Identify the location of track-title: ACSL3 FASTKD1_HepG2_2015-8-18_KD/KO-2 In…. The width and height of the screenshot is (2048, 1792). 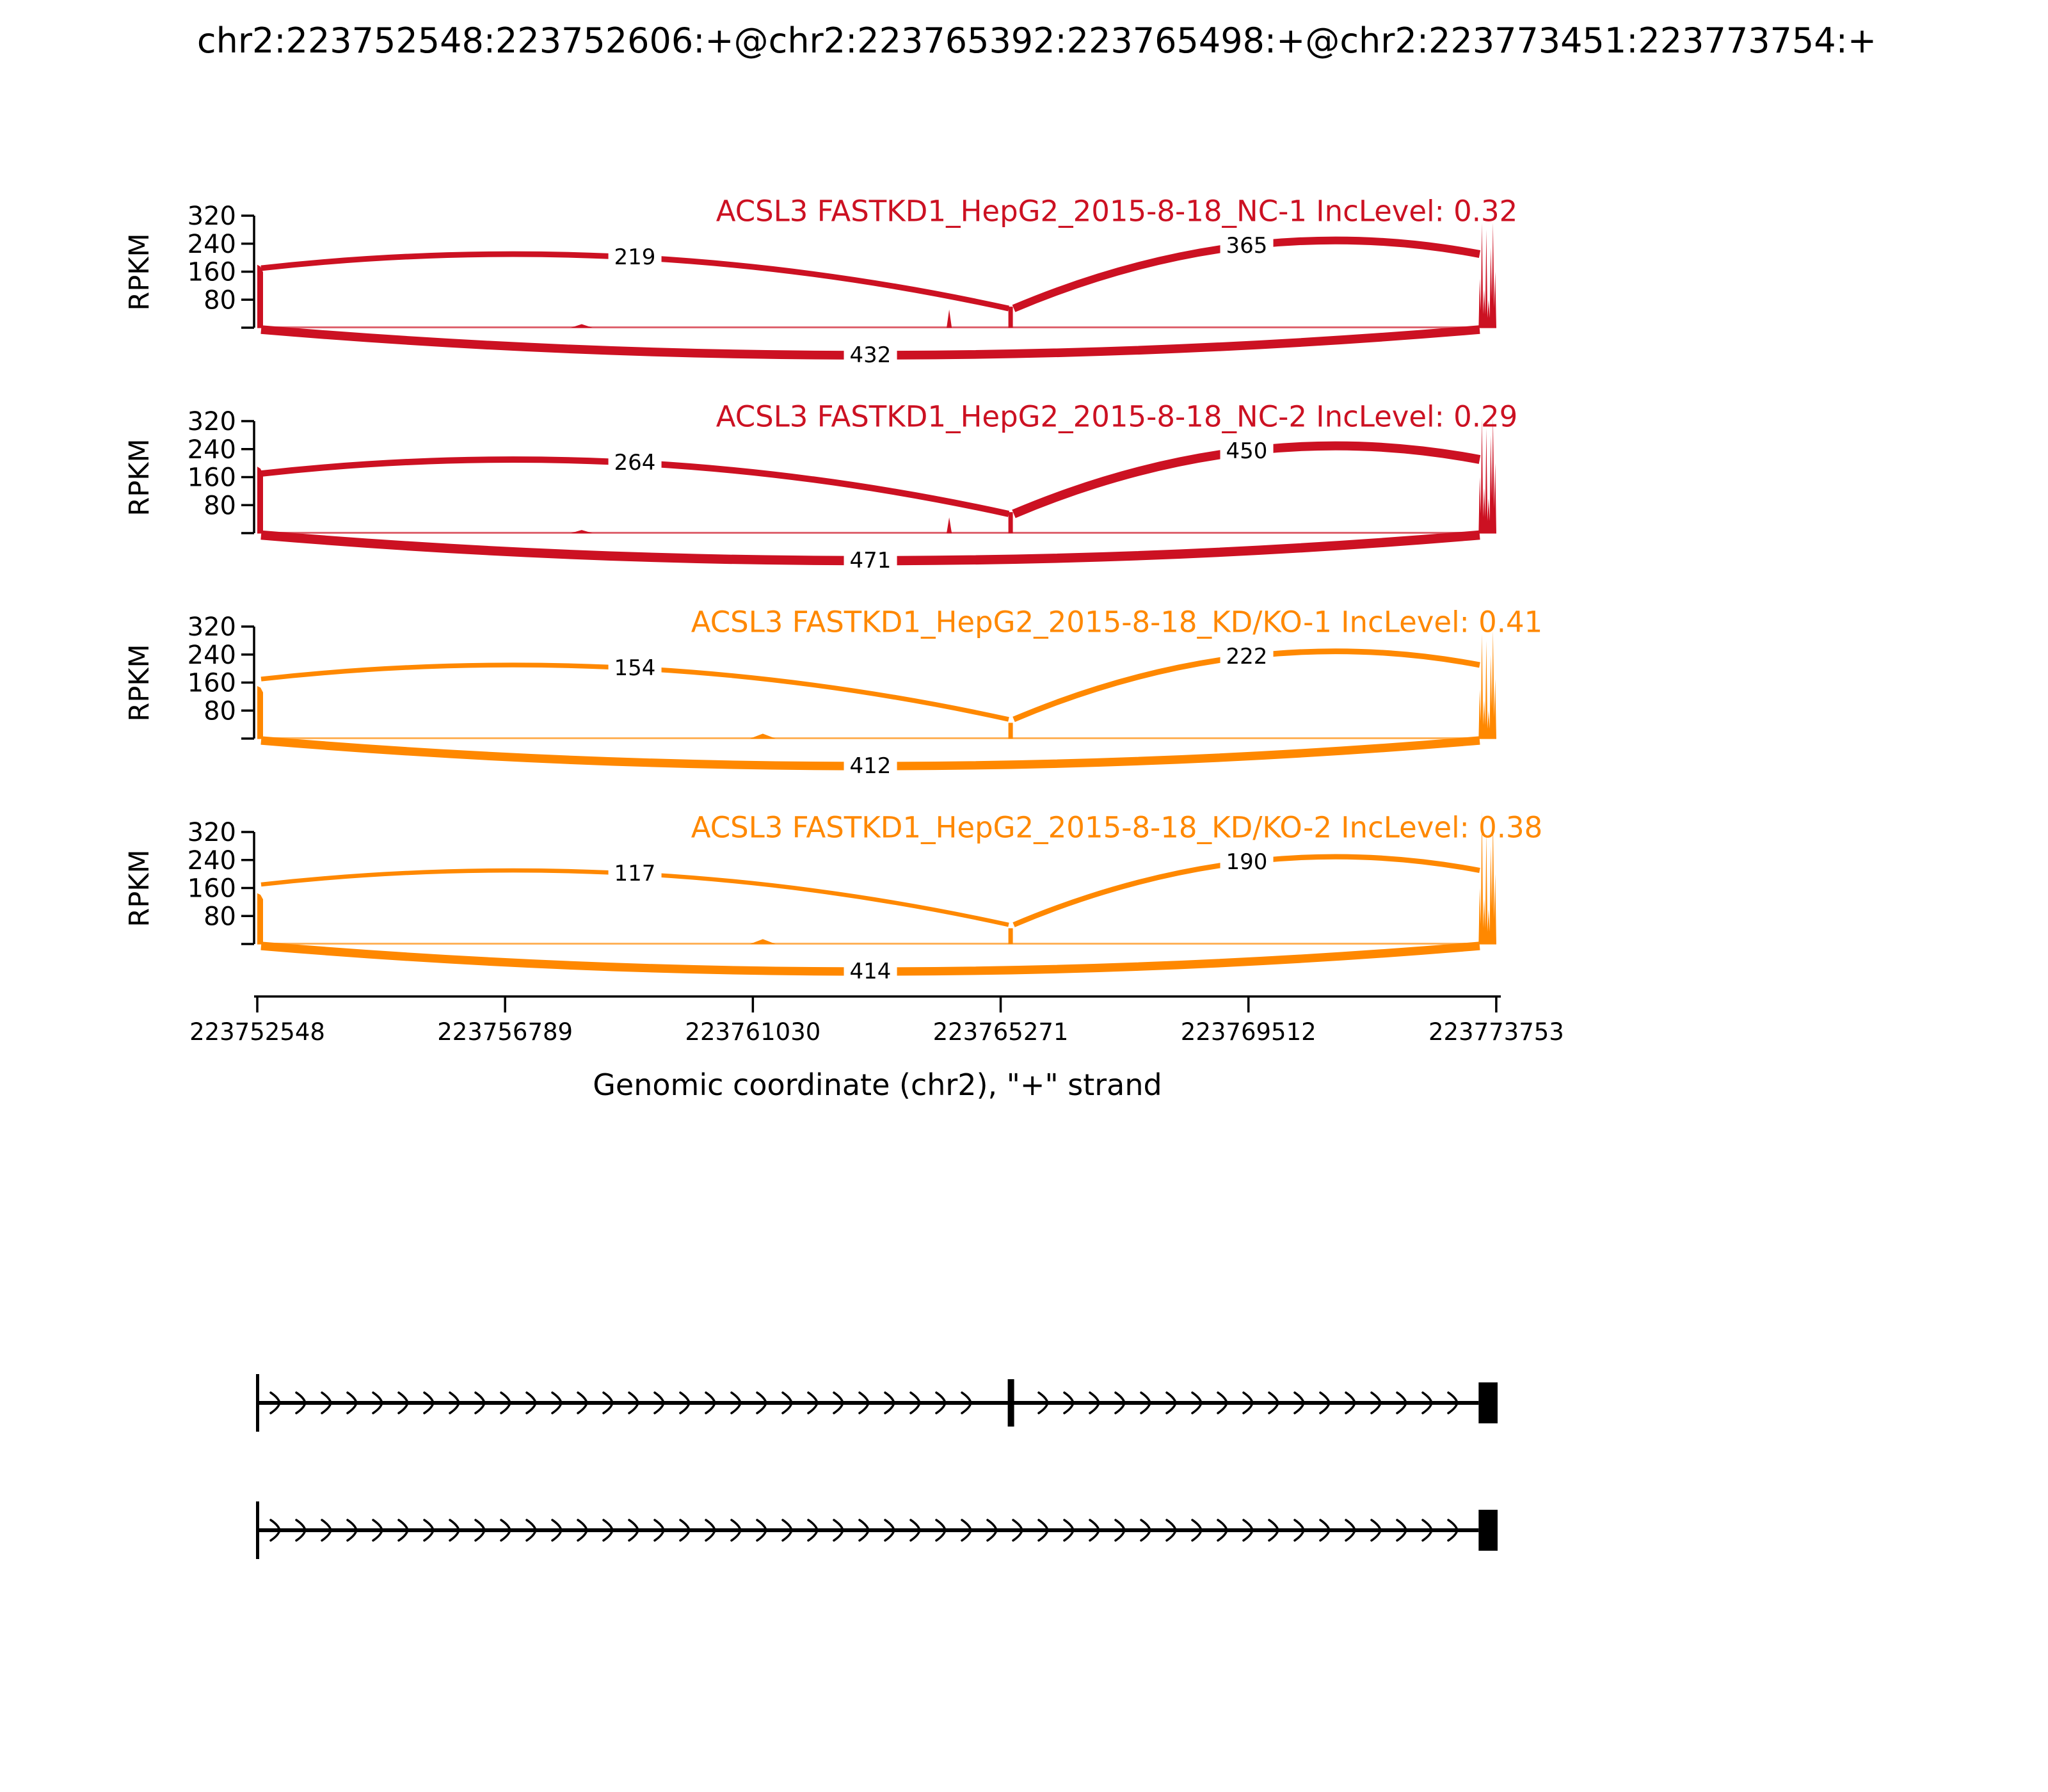
(1117, 827).